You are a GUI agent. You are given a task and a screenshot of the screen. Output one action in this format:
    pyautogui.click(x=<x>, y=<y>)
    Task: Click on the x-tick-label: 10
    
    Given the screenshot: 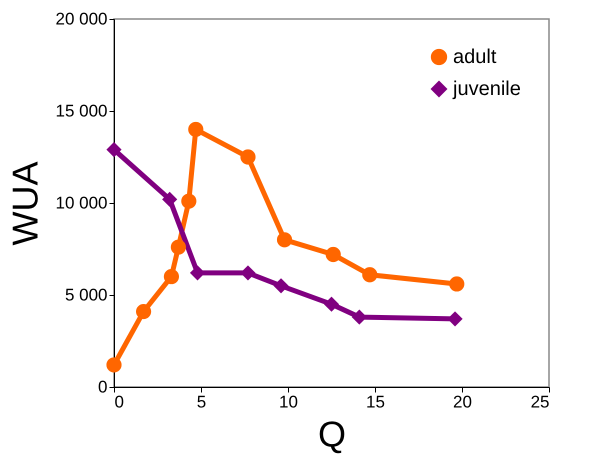 What is the action you would take?
    pyautogui.click(x=288, y=402)
    